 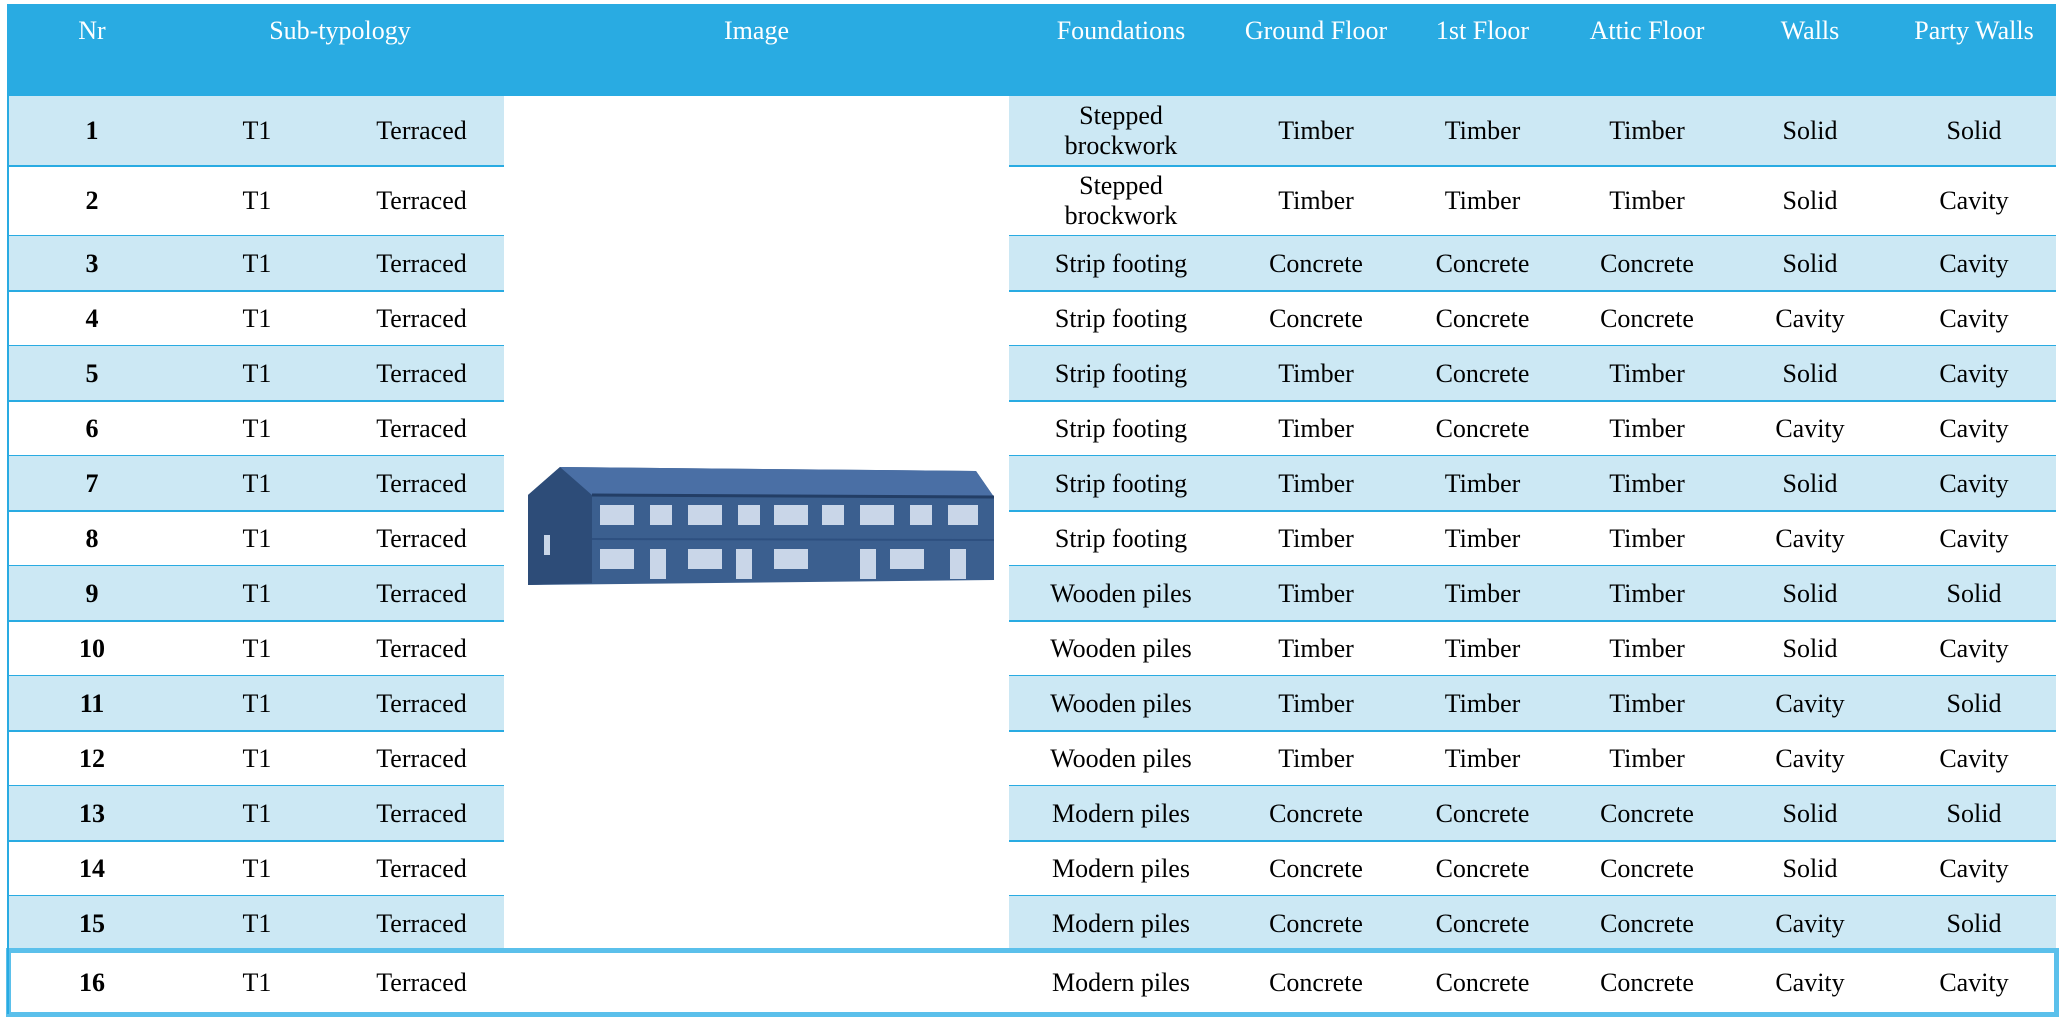 What do you see at coordinates (92, 923) in the screenshot?
I see `row-number: 15` at bounding box center [92, 923].